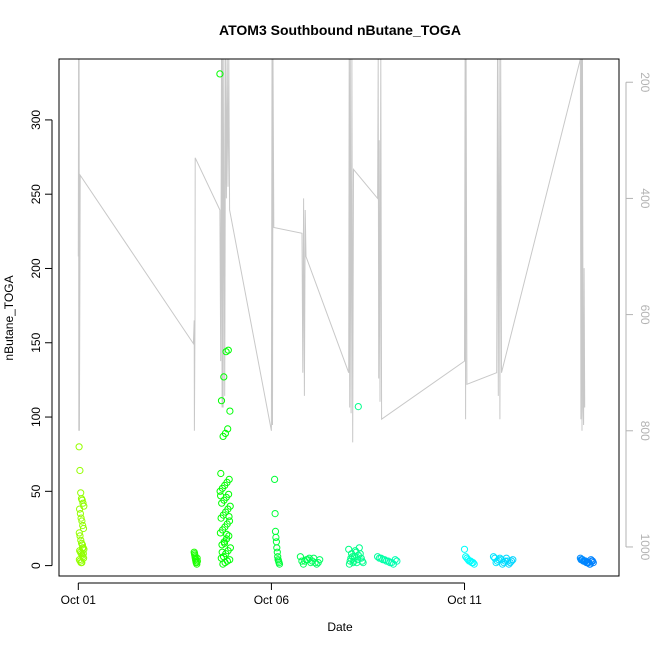 The height and width of the screenshot is (650, 650). What do you see at coordinates (644, 82) in the screenshot?
I see `right-tick-label: 200` at bounding box center [644, 82].